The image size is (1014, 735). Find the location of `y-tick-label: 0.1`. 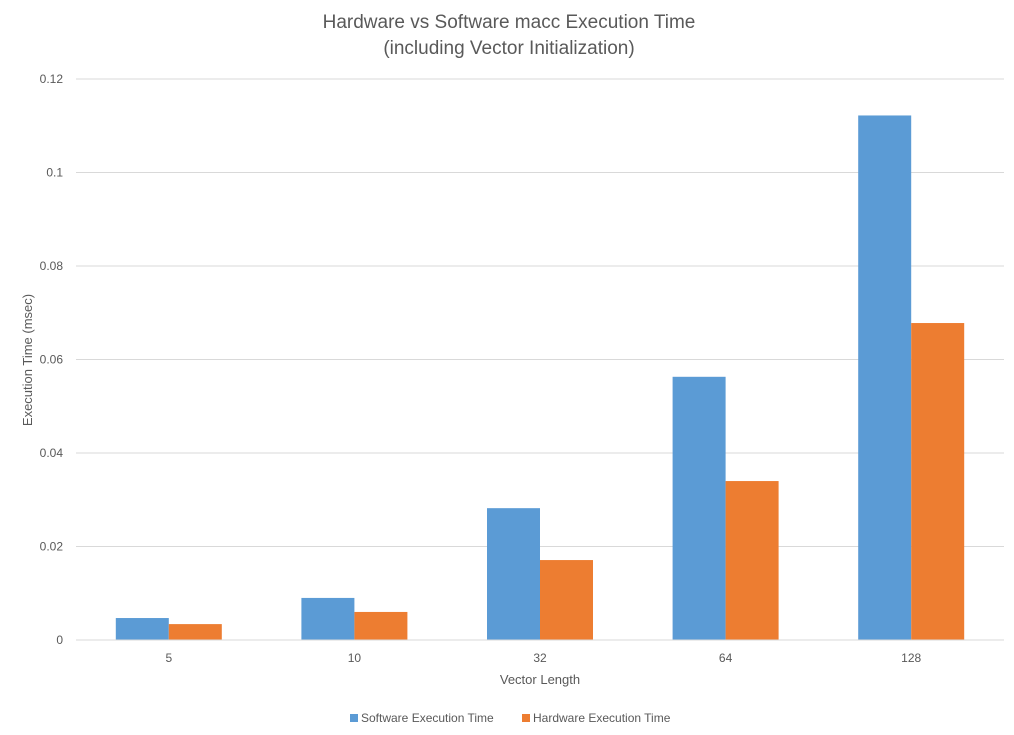

y-tick-label: 0.1 is located at coordinates (54, 173).